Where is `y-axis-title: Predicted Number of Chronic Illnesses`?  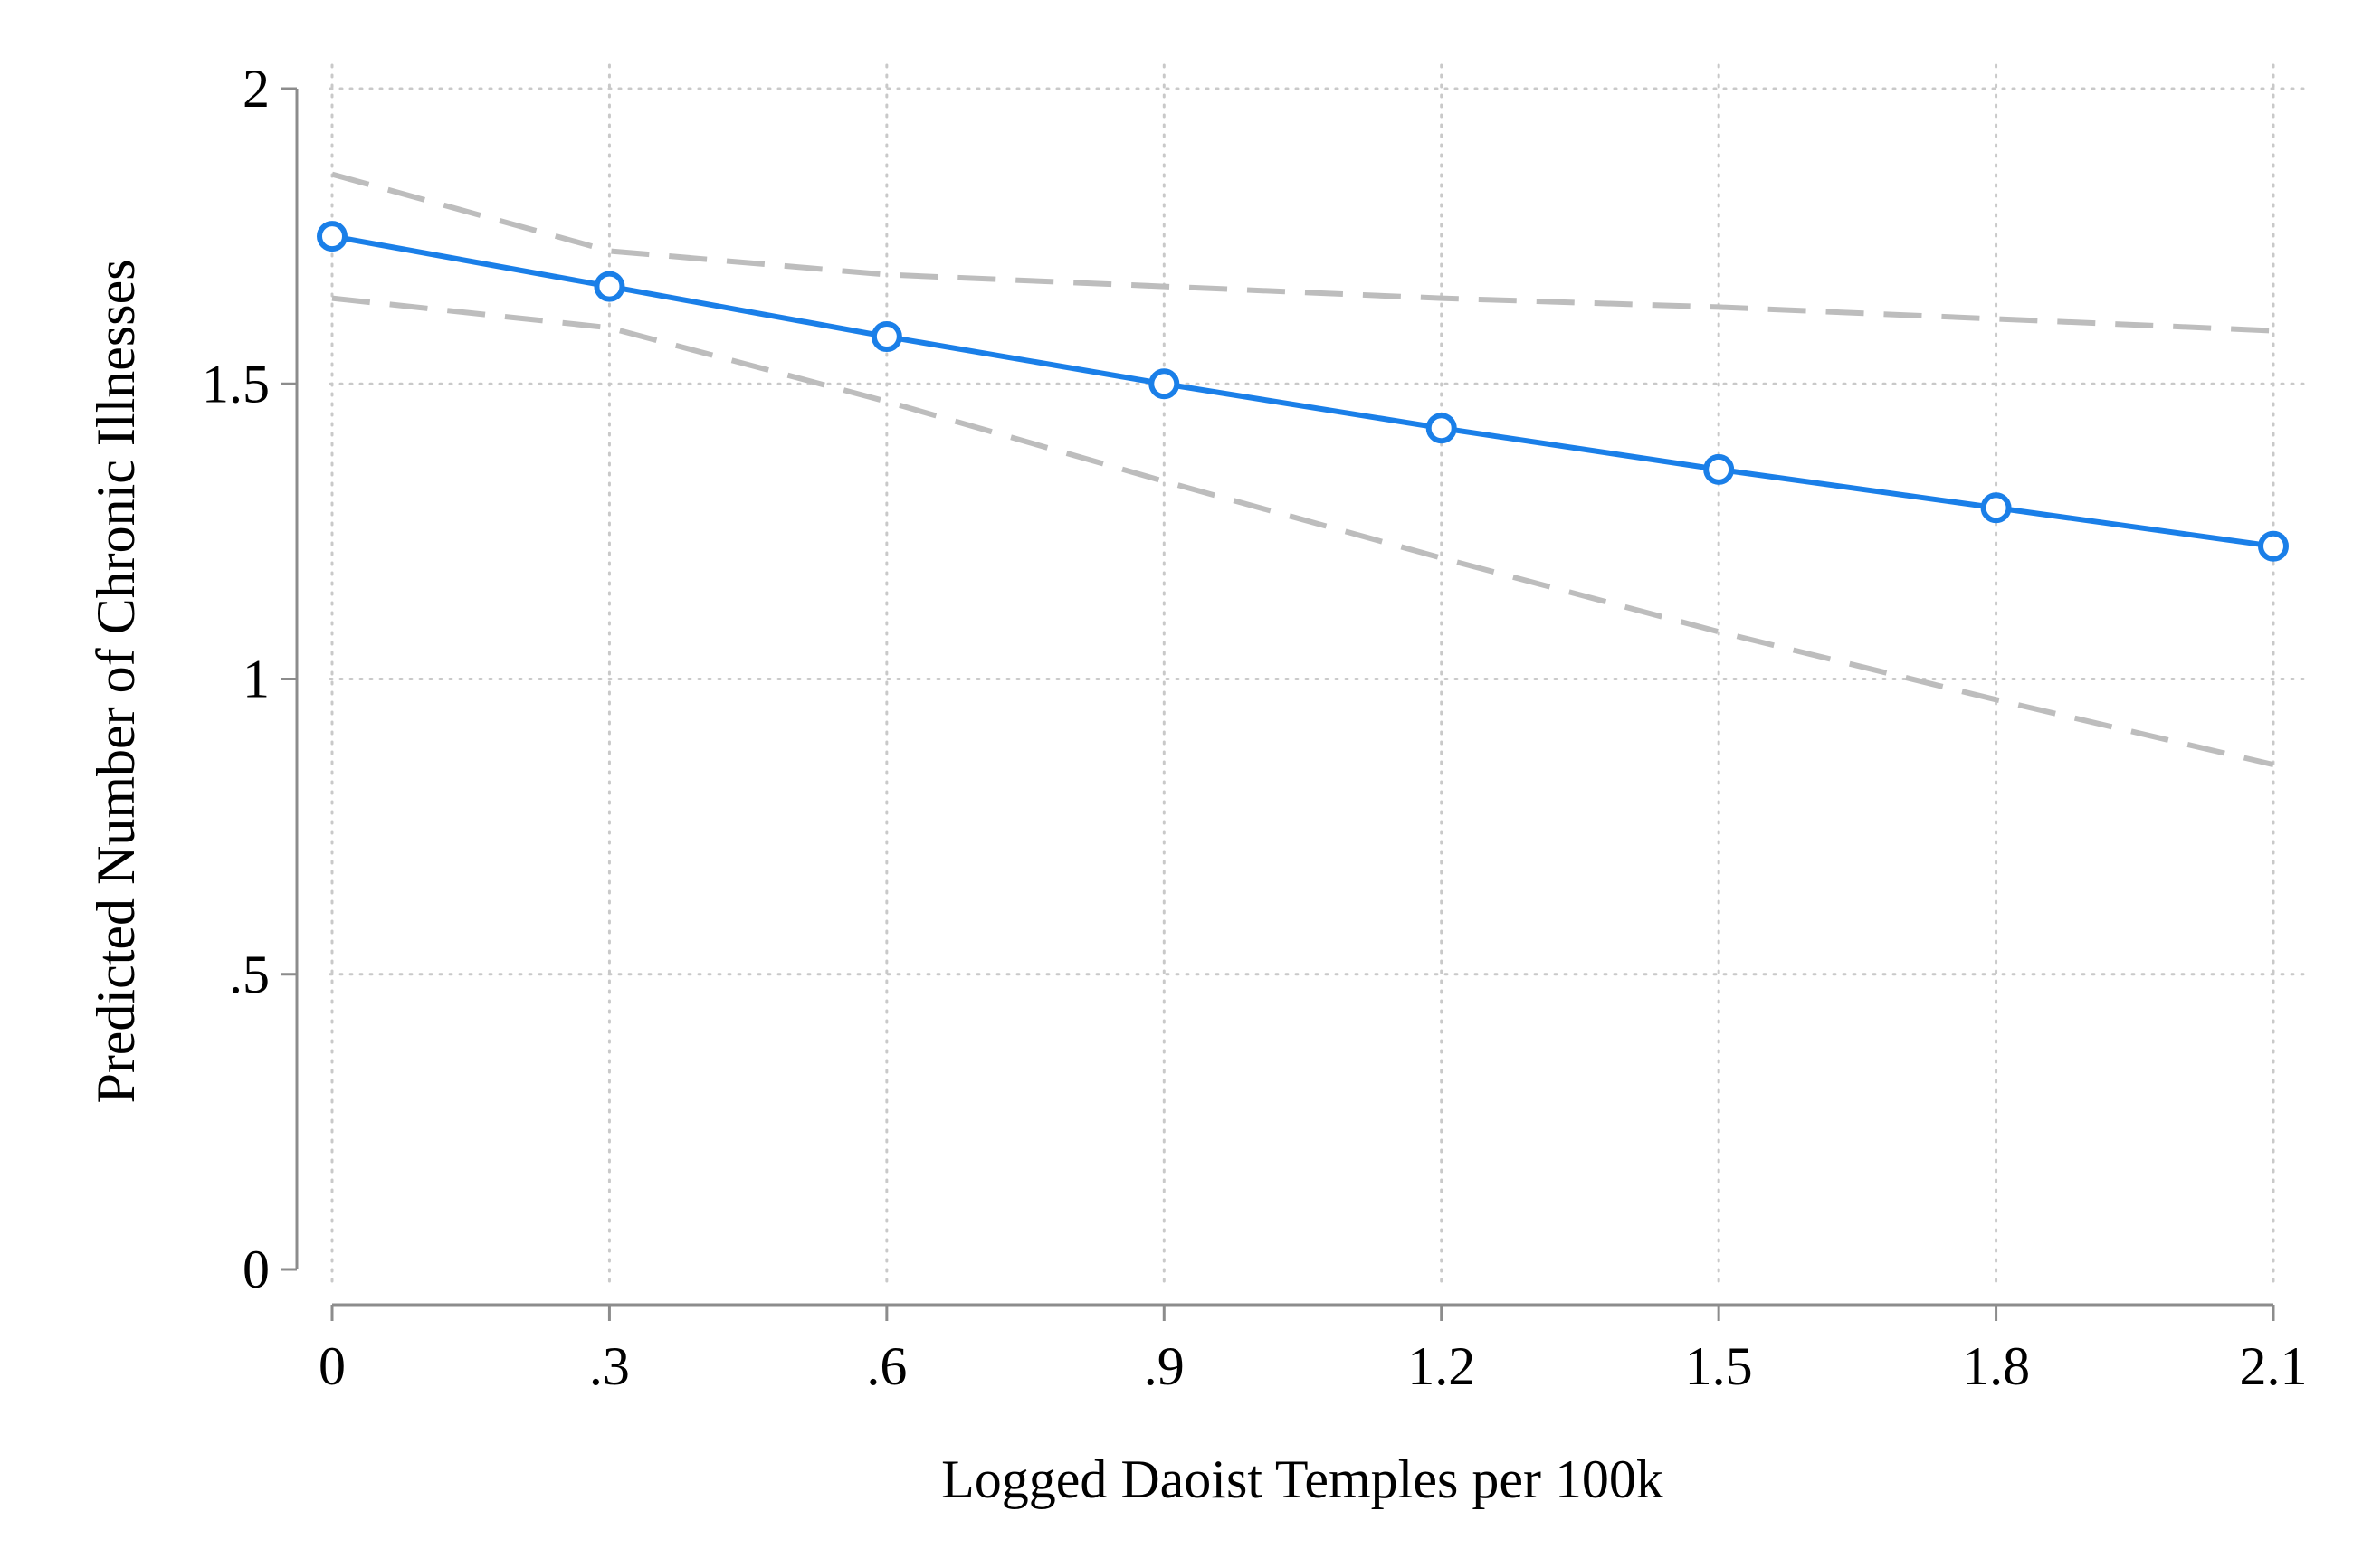 y-axis-title: Predicted Number of Chronic Illnesses is located at coordinates (116, 681).